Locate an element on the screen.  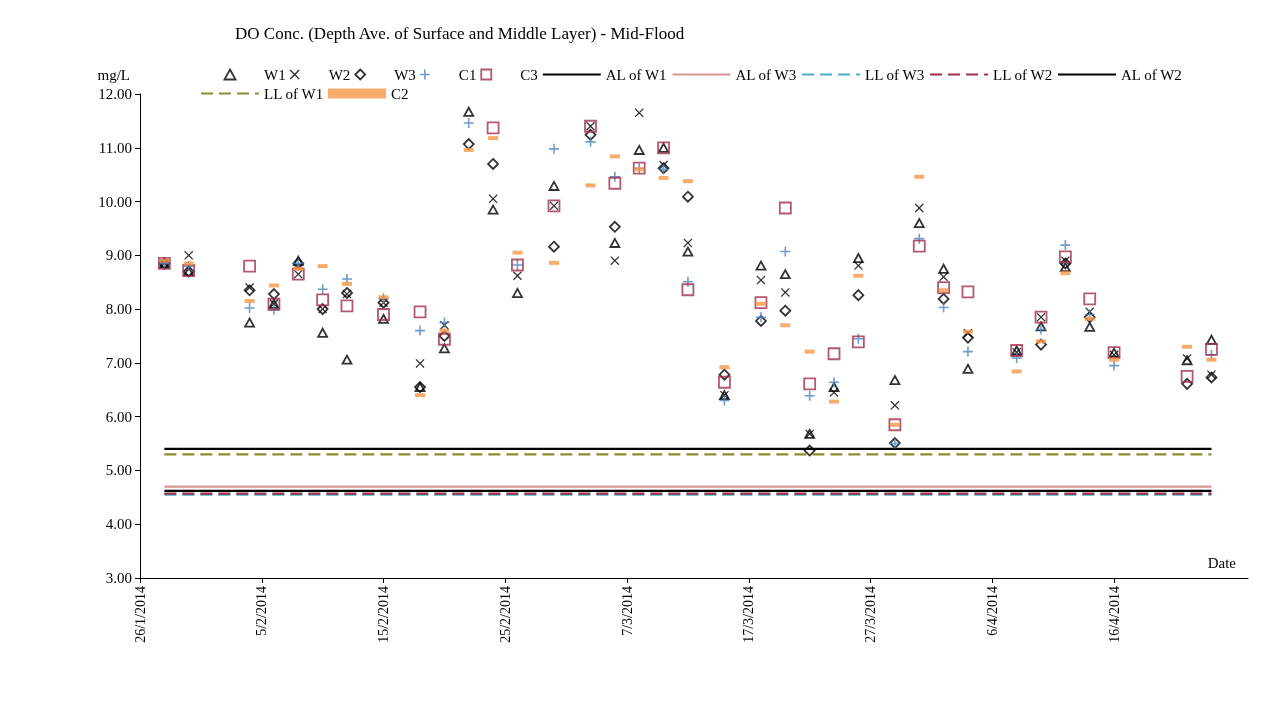
x-tick-label: 17/3/2014 is located at coordinates (749, 614).